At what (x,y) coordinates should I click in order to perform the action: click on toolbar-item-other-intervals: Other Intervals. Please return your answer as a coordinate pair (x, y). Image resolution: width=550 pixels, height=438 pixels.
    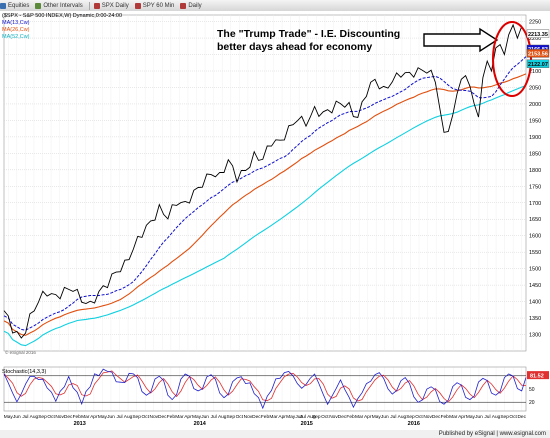
    Looking at the image, I should click on (59, 5).